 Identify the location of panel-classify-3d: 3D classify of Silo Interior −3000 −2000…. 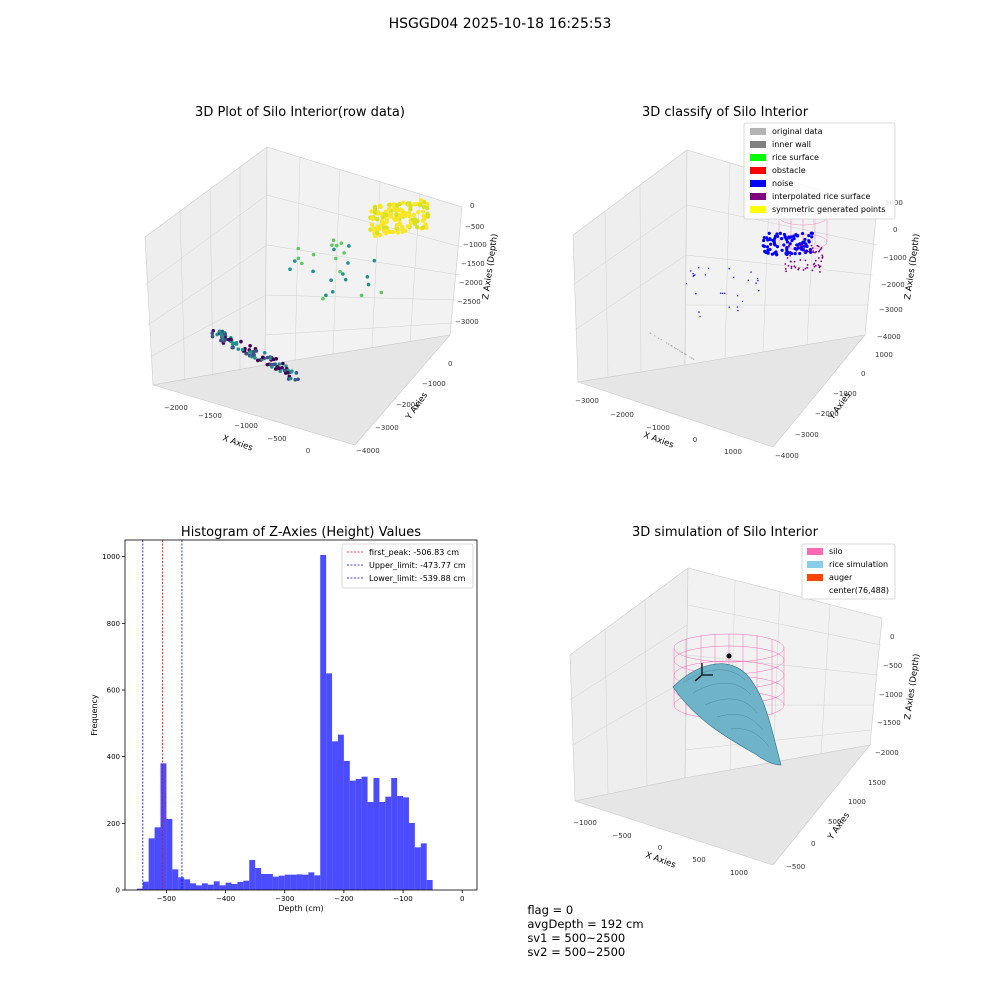
(747, 282).